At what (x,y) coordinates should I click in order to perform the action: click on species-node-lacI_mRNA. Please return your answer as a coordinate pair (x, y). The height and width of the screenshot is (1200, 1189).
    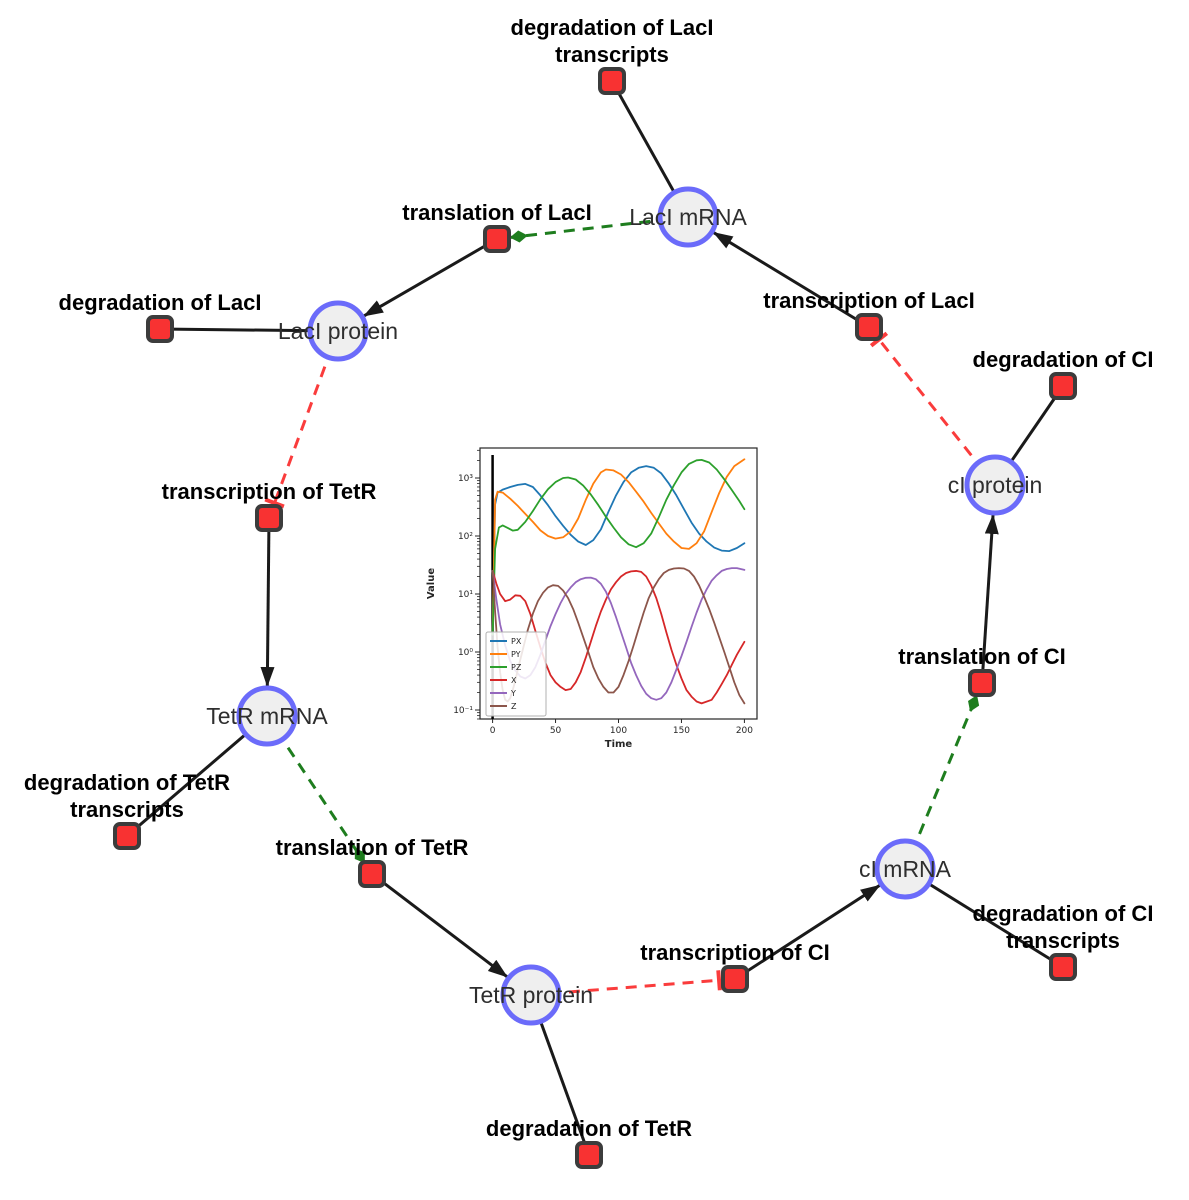
    Looking at the image, I should click on (688, 217).